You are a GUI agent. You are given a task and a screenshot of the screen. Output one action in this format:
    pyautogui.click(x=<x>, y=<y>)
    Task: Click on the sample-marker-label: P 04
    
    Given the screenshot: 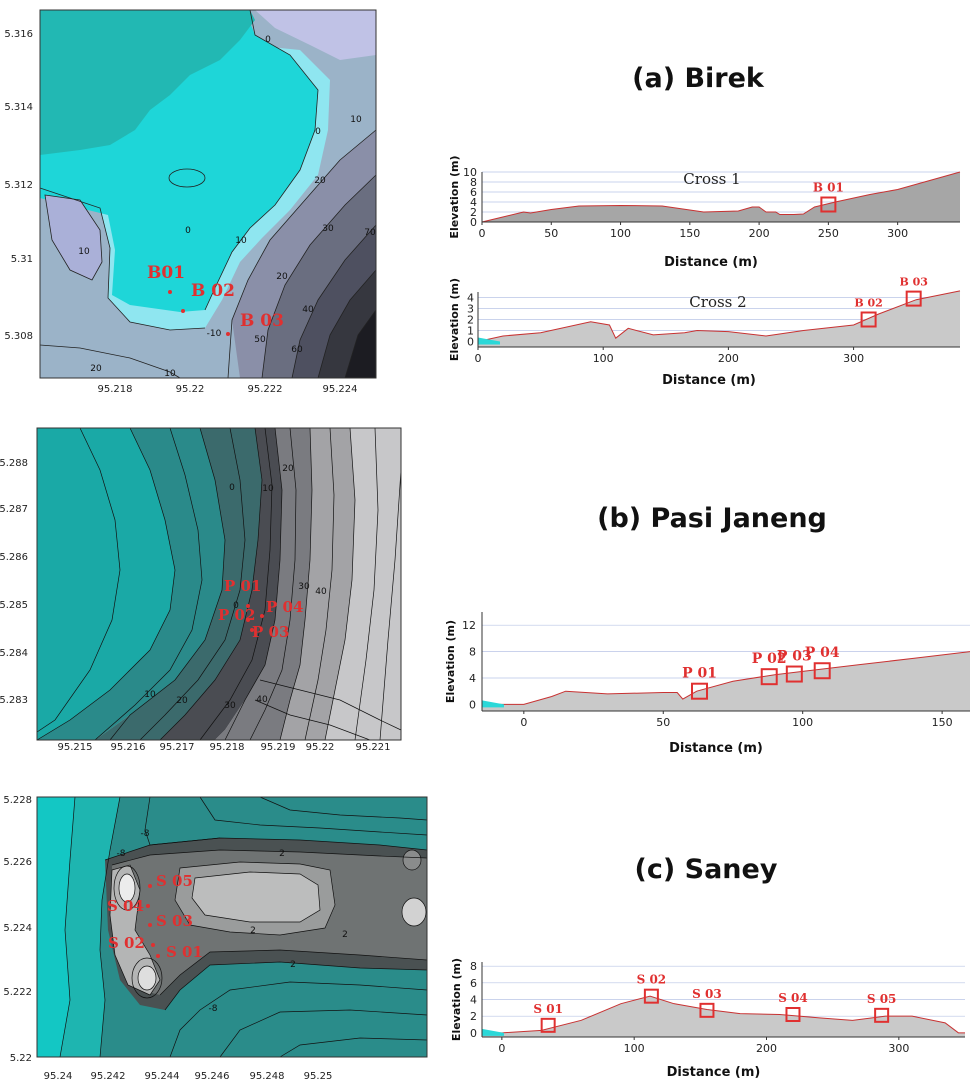 What is the action you would take?
    pyautogui.click(x=822, y=653)
    